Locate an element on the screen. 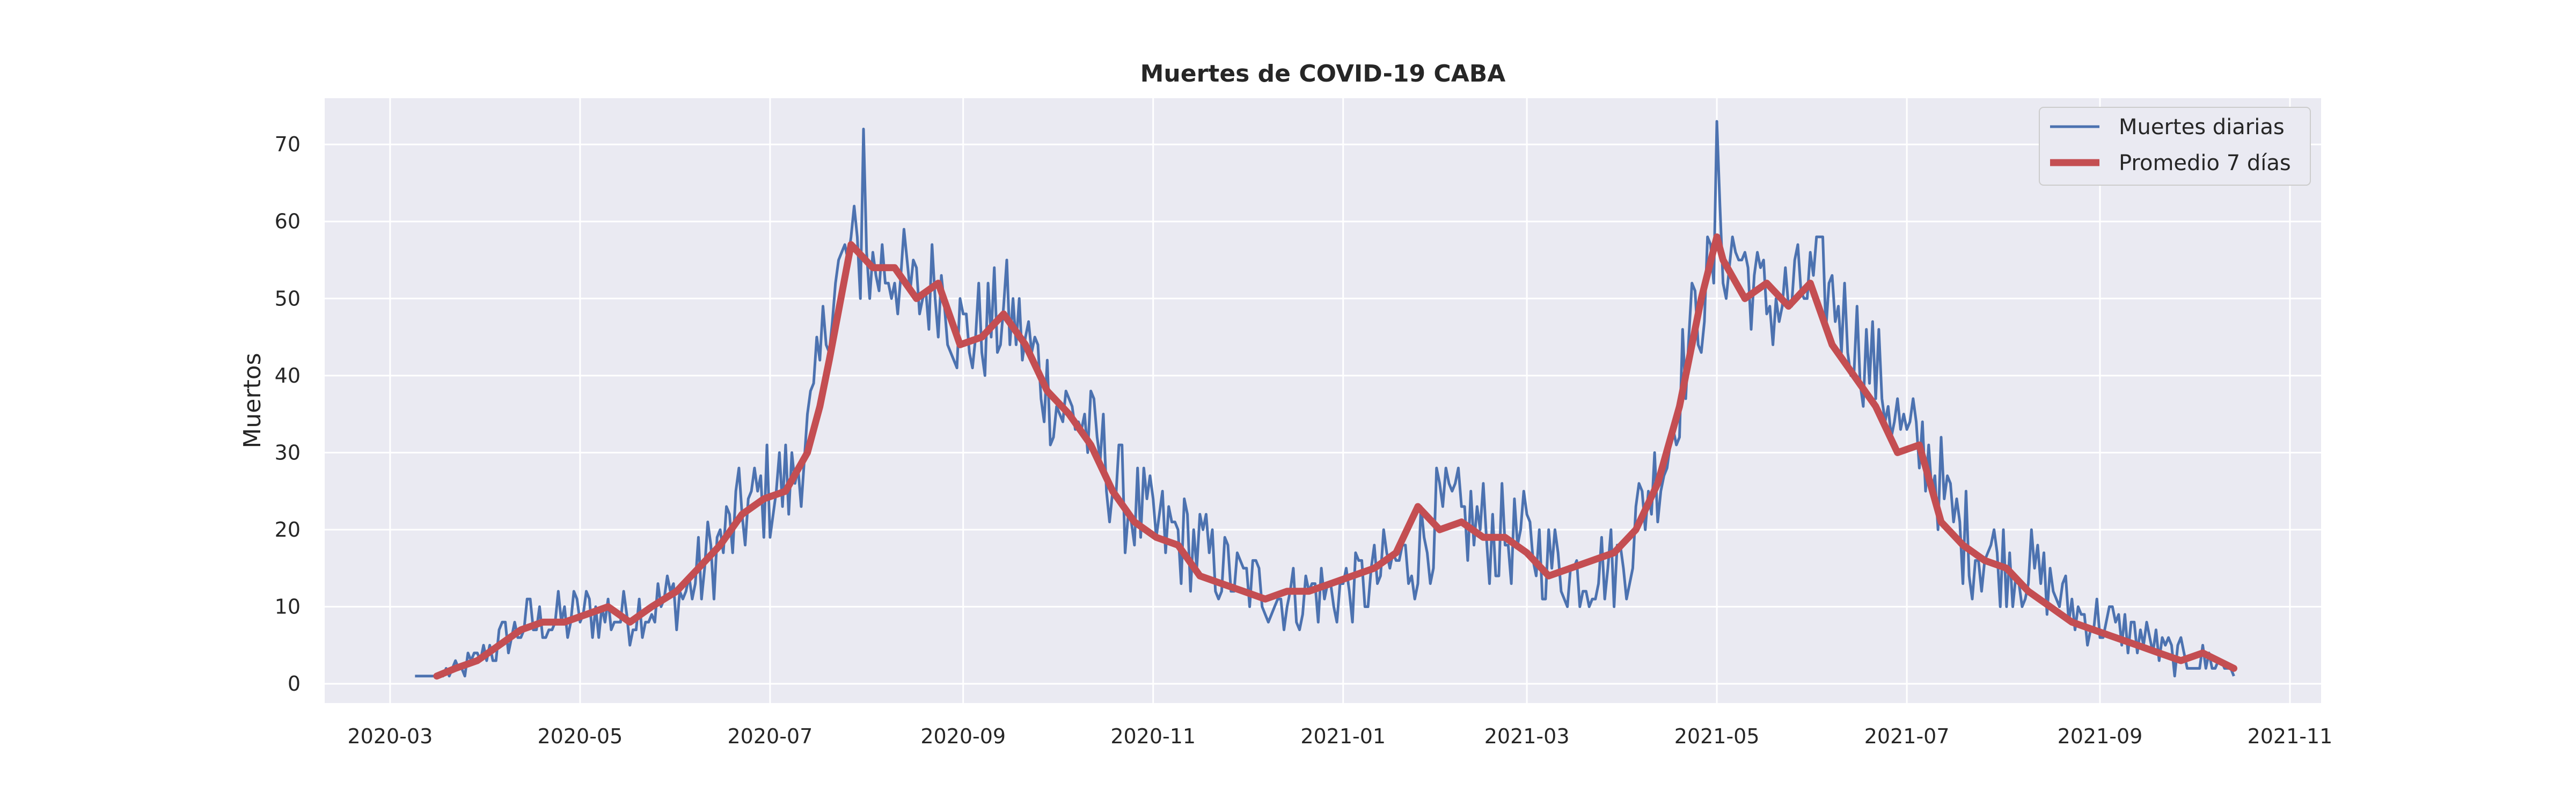  x-tick-label: 2020-11 is located at coordinates (1153, 736).